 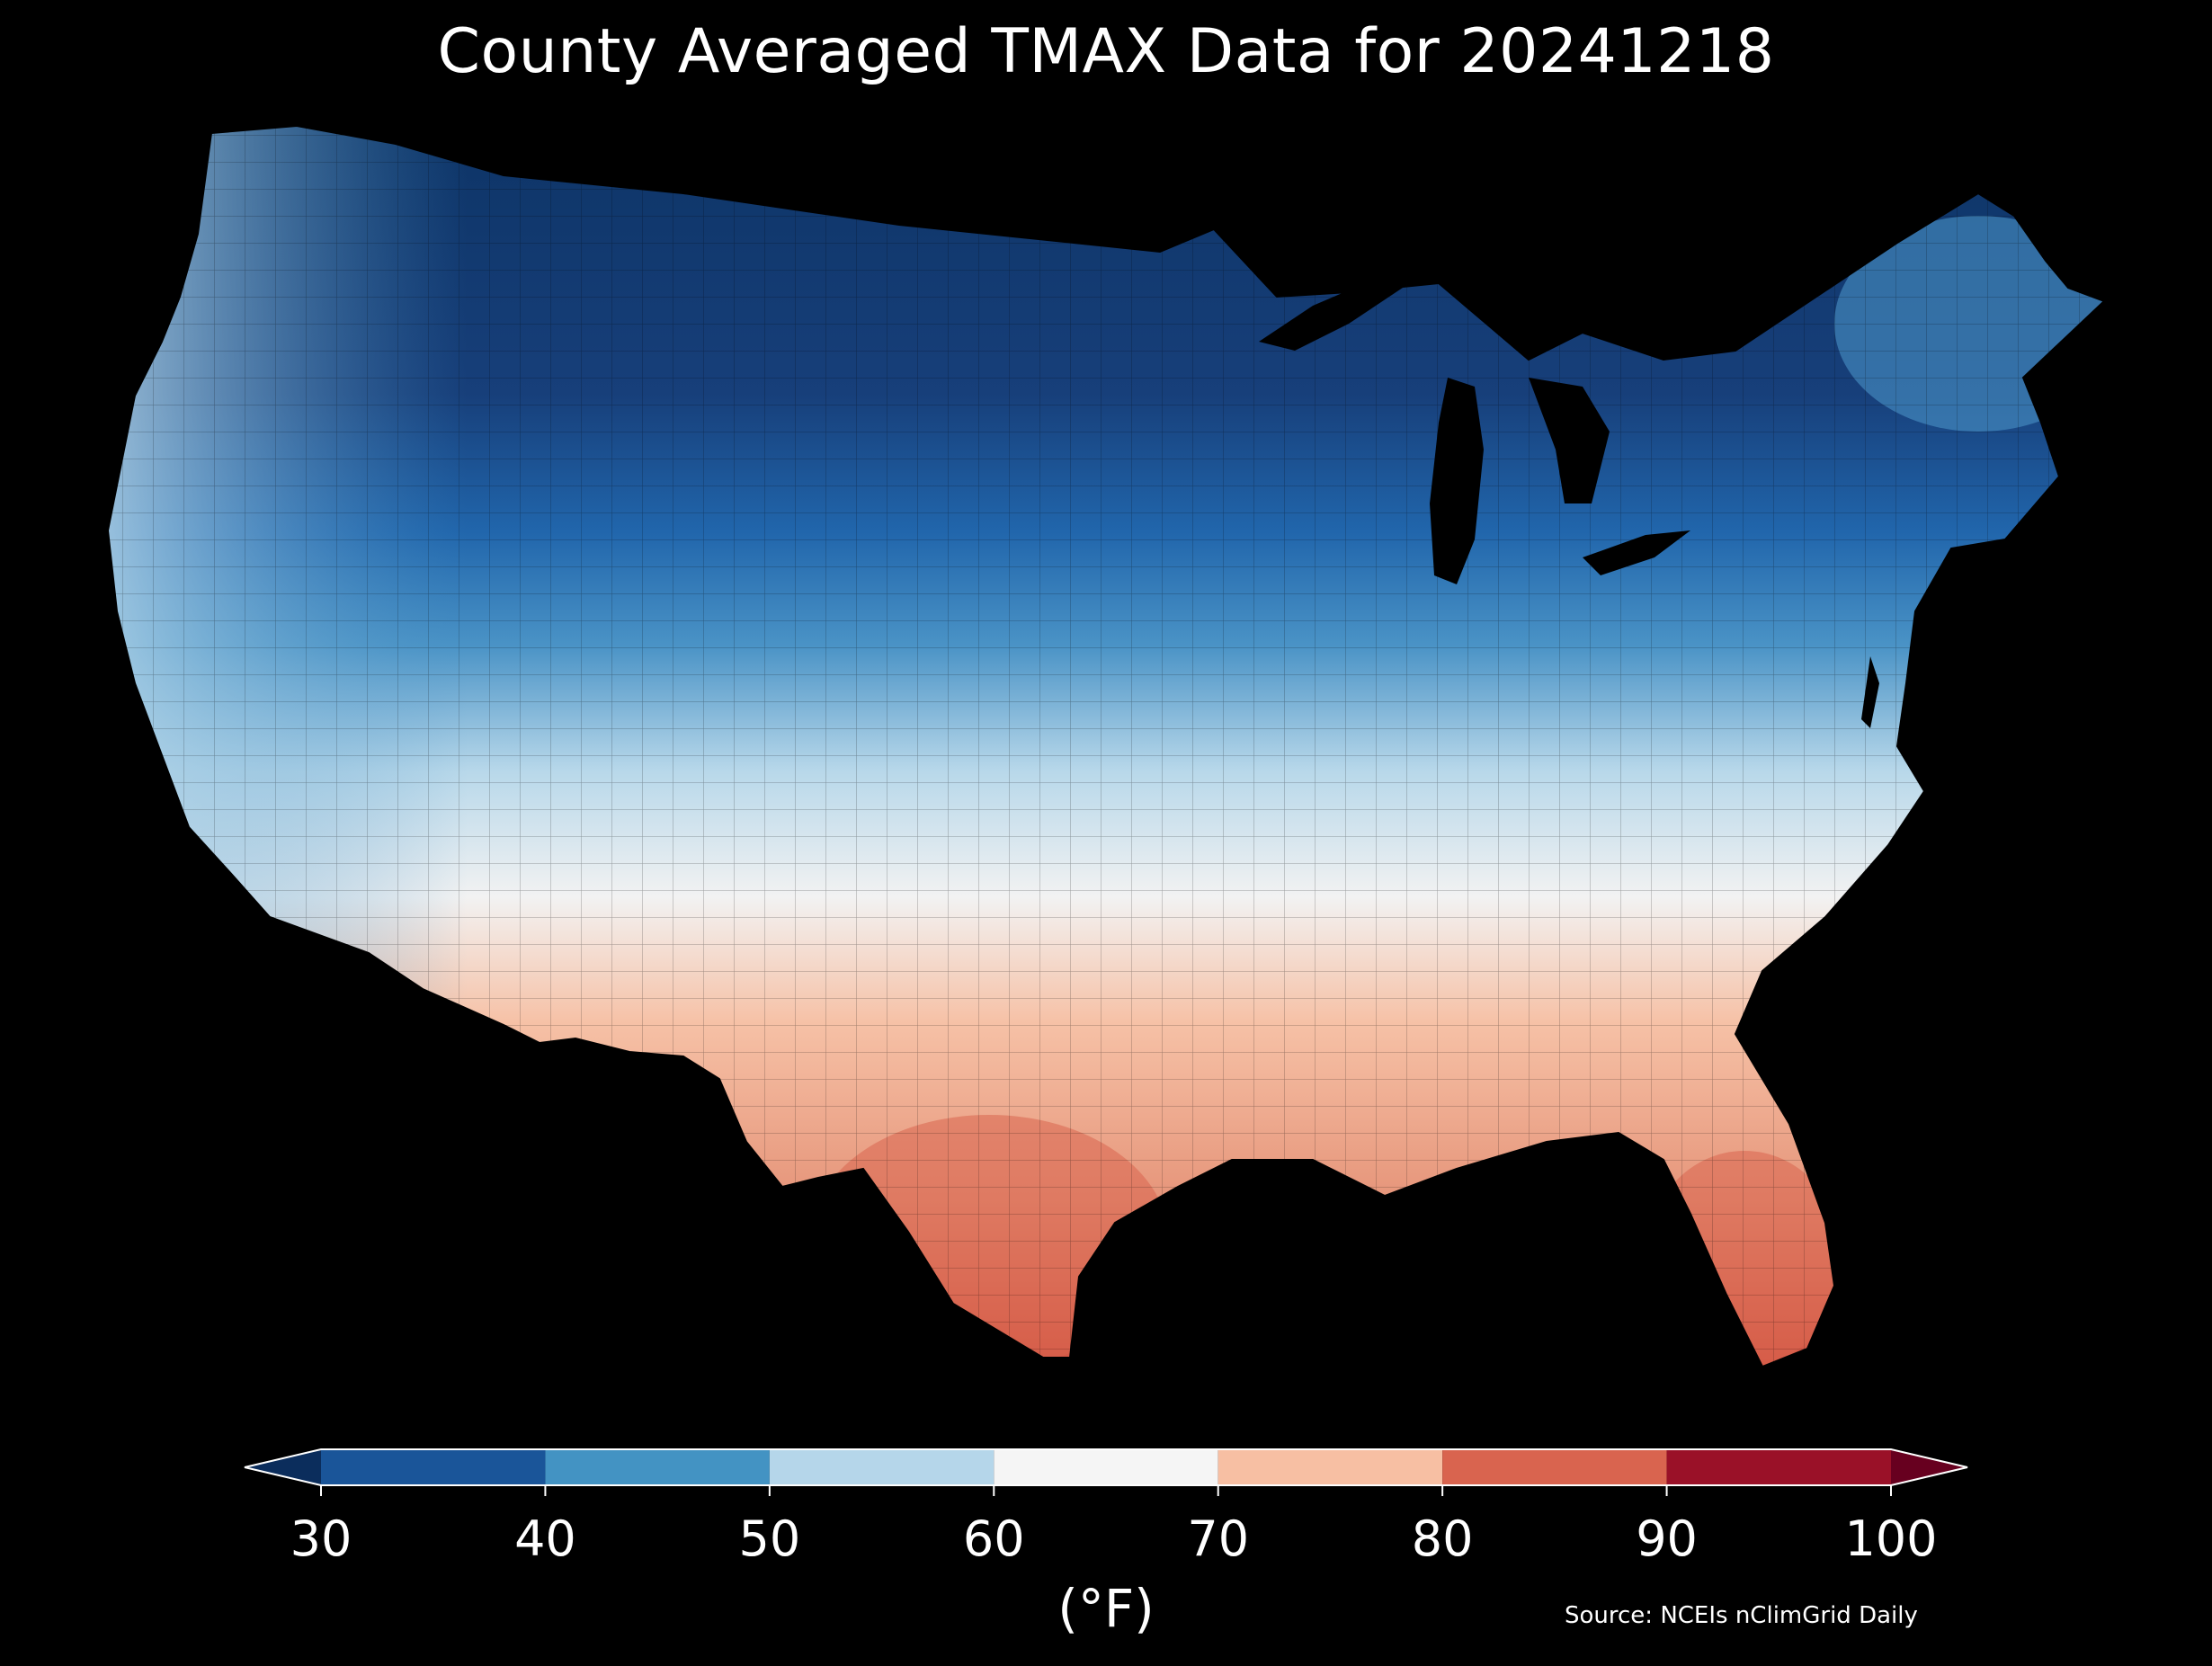 What do you see at coordinates (1569, 441) in the screenshot?
I see `lake-huron` at bounding box center [1569, 441].